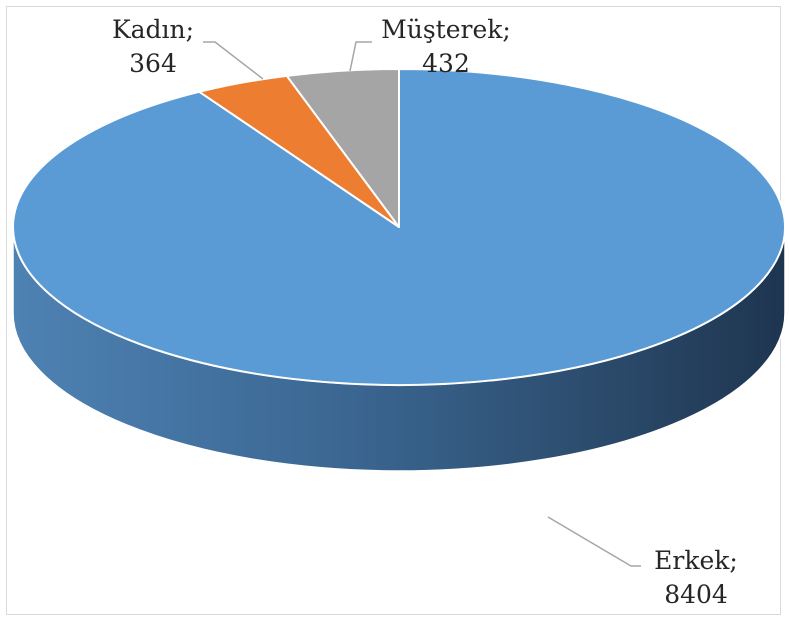 The width and height of the screenshot is (789, 623). What do you see at coordinates (153, 46) in the screenshot?
I see `data-label-kadin: Kadın; 364` at bounding box center [153, 46].